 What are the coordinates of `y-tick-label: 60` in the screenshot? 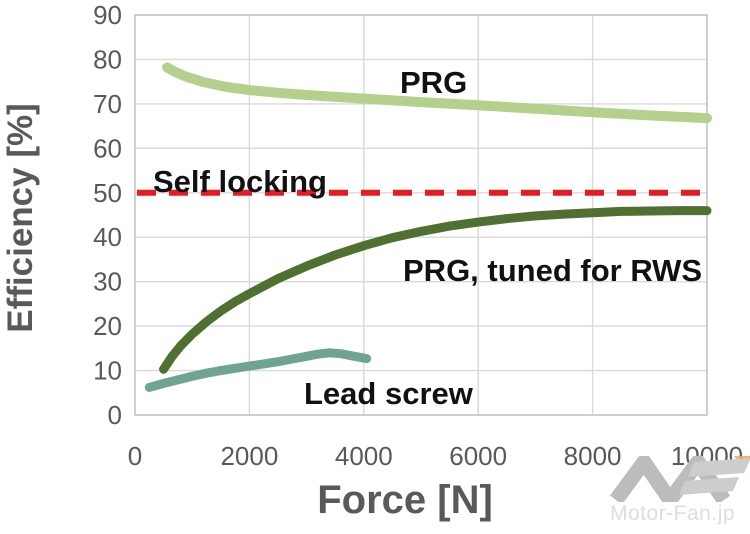 It's located at (107, 148).